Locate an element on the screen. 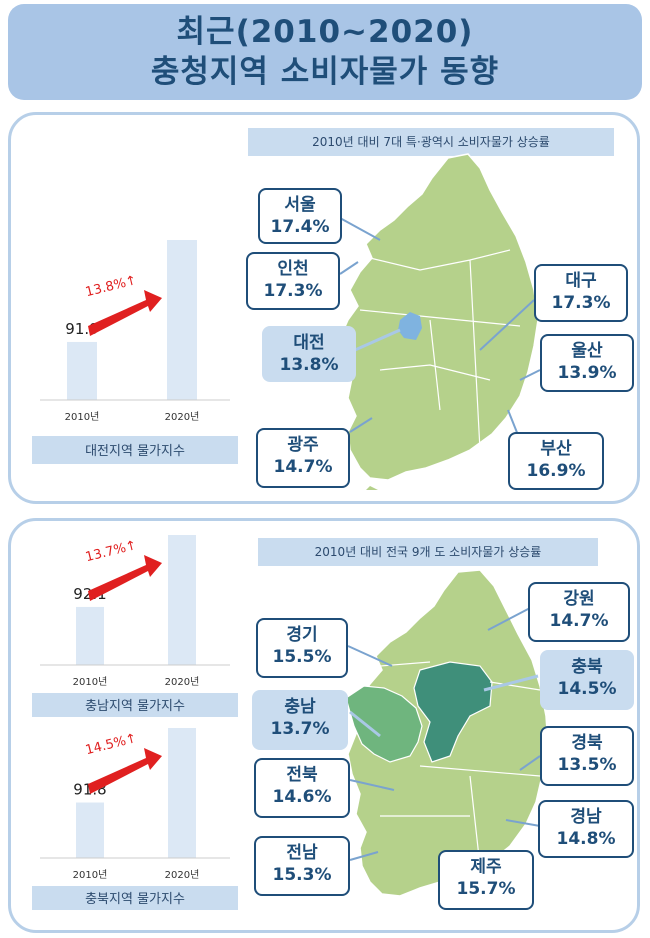  callout-gyeonggi-name: 경기 is located at coordinates (302, 635).